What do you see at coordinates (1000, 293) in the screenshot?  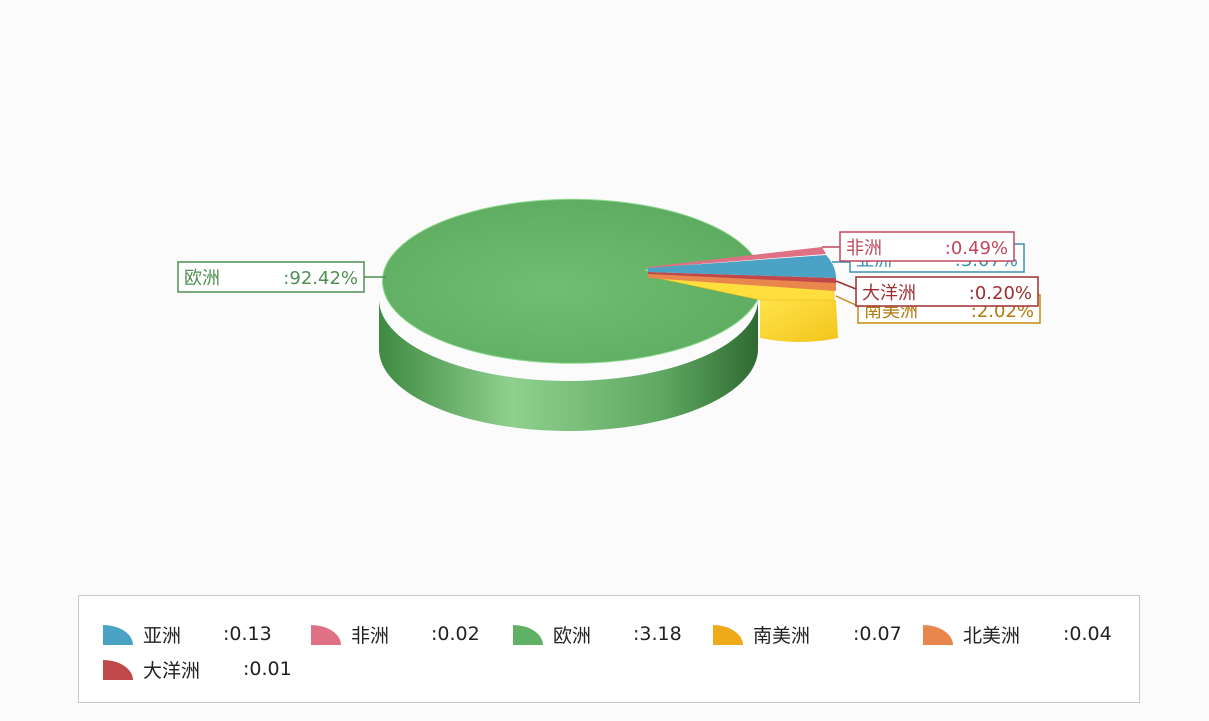 I see `data-label-oceania-value: :0.20%` at bounding box center [1000, 293].